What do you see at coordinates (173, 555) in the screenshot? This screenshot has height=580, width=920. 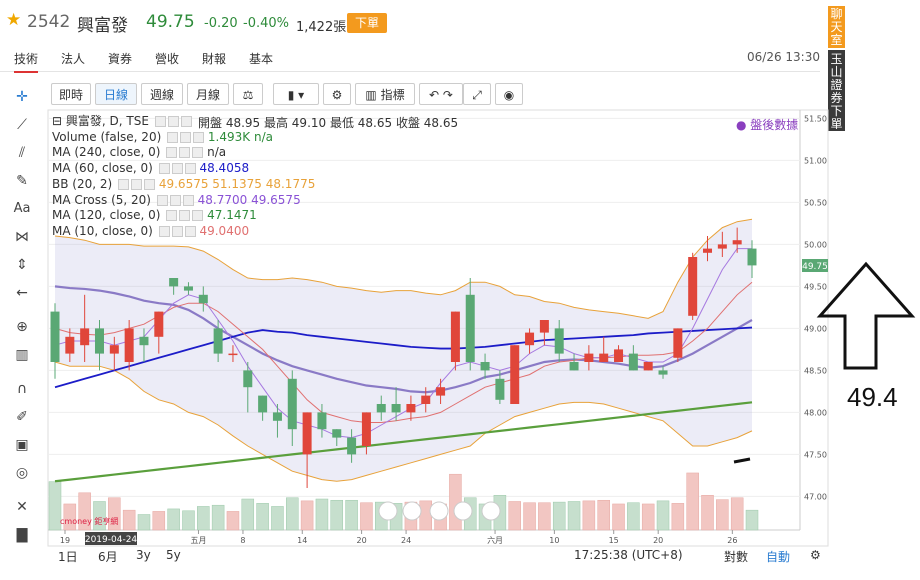 I see `range-5y: 5y` at bounding box center [173, 555].